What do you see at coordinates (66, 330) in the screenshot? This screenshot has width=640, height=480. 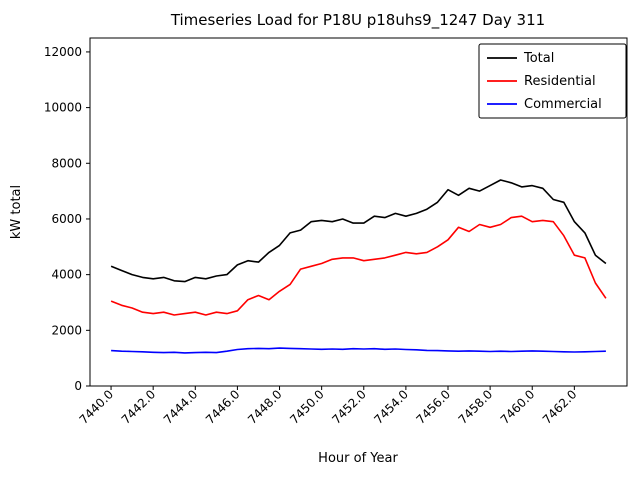 I see `y-tick-label: 2000` at bounding box center [66, 330].